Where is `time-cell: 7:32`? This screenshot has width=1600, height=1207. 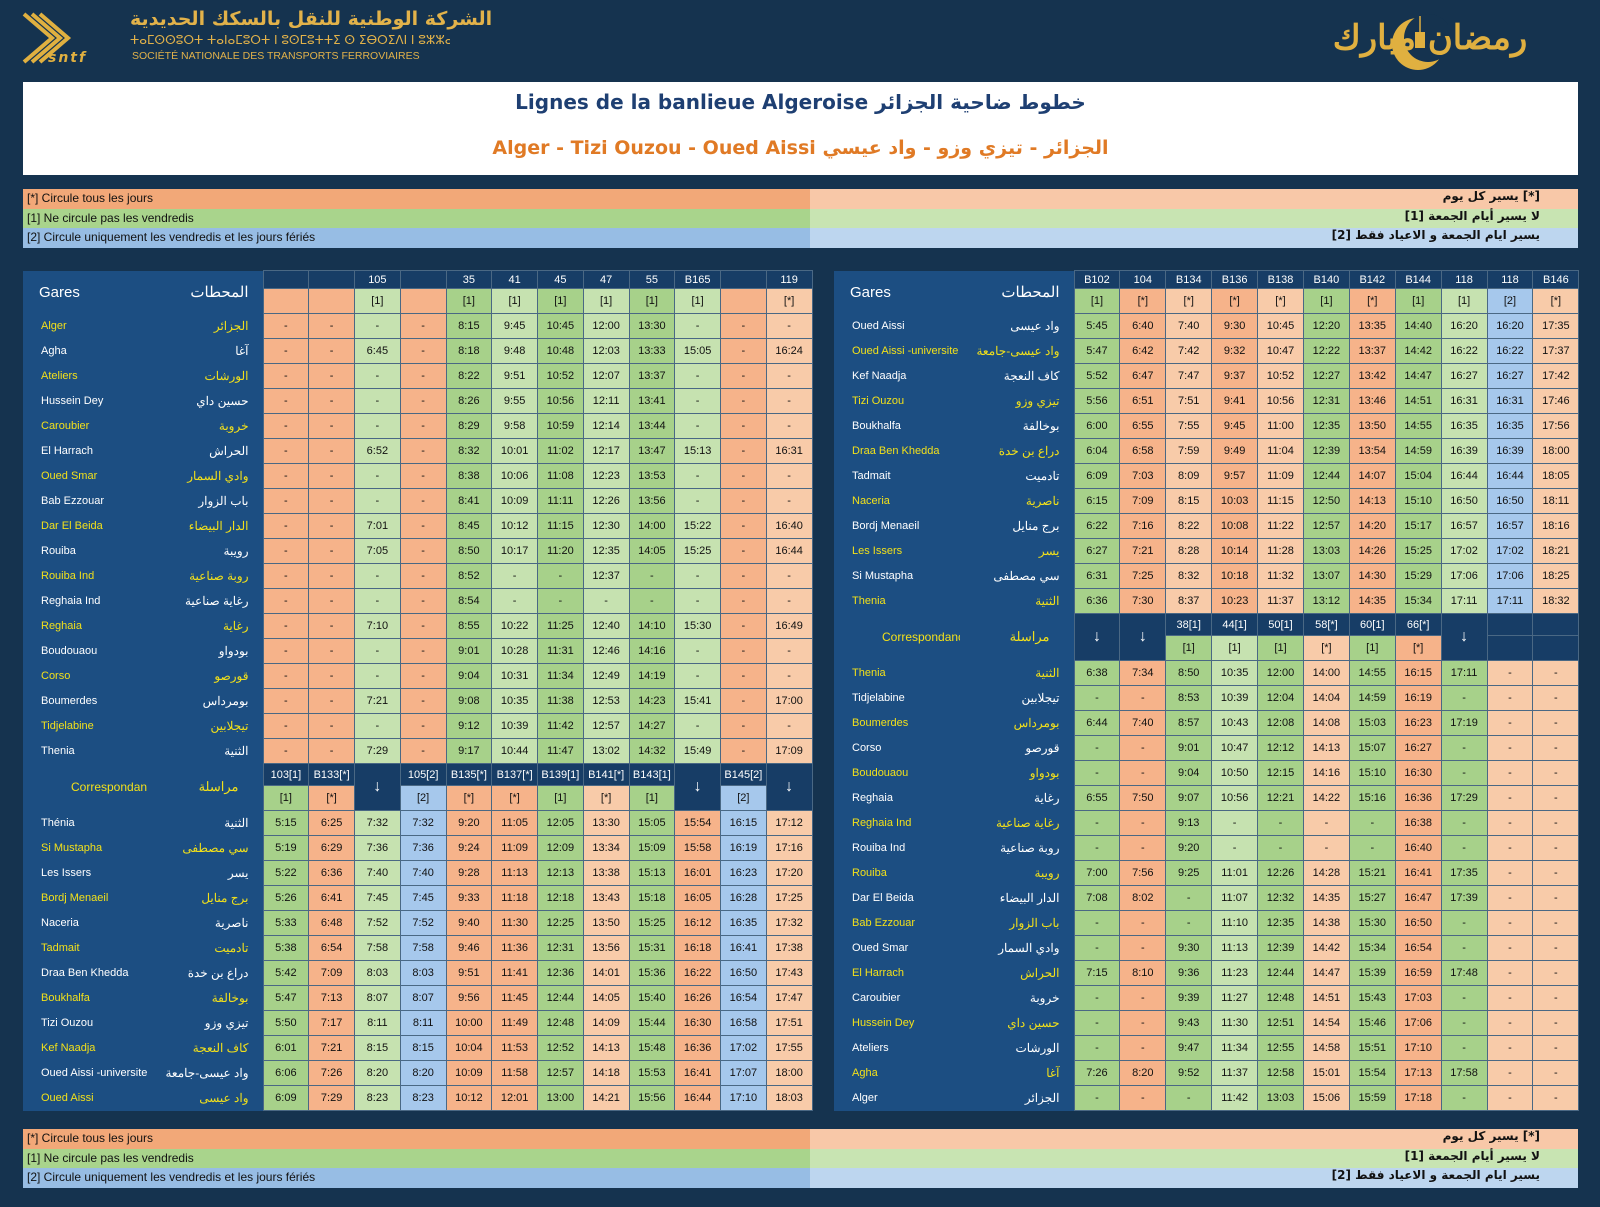 time-cell: 7:32 is located at coordinates (423, 823).